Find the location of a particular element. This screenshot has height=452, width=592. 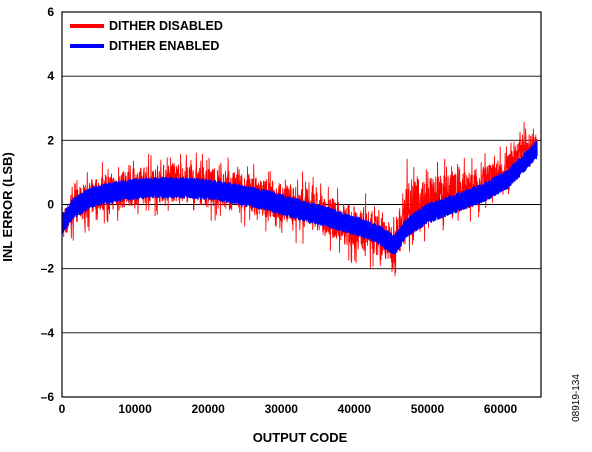

x-tick-label: 50000 is located at coordinates (428, 409).